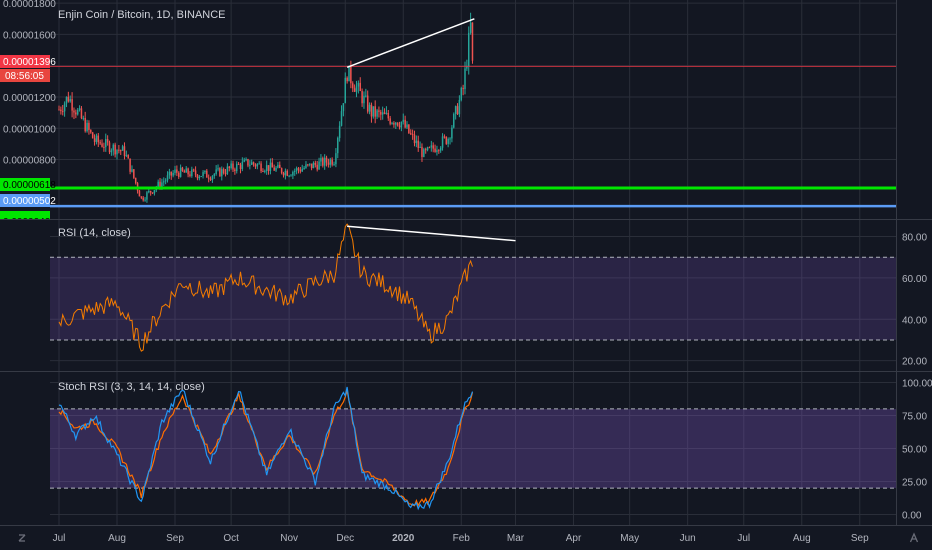  I want to click on stoch-tick-0: 100.00, so click(917, 384).